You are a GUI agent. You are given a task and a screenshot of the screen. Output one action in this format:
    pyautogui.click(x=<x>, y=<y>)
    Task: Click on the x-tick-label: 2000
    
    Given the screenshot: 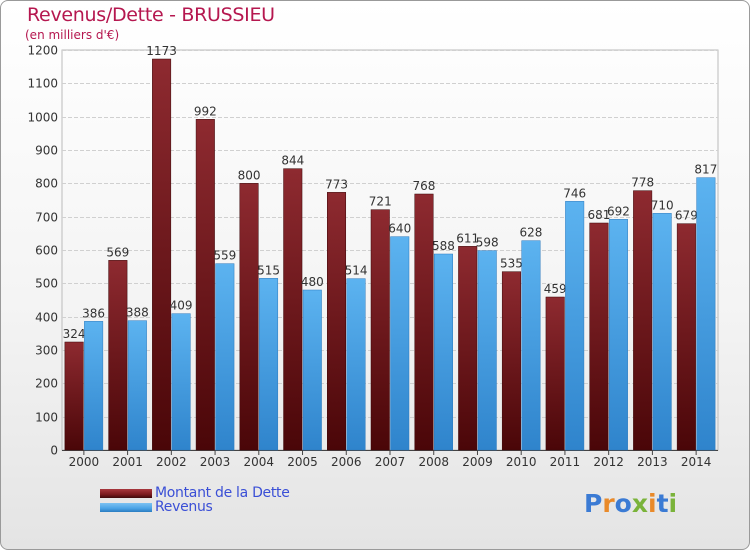 What is the action you would take?
    pyautogui.click(x=84, y=462)
    